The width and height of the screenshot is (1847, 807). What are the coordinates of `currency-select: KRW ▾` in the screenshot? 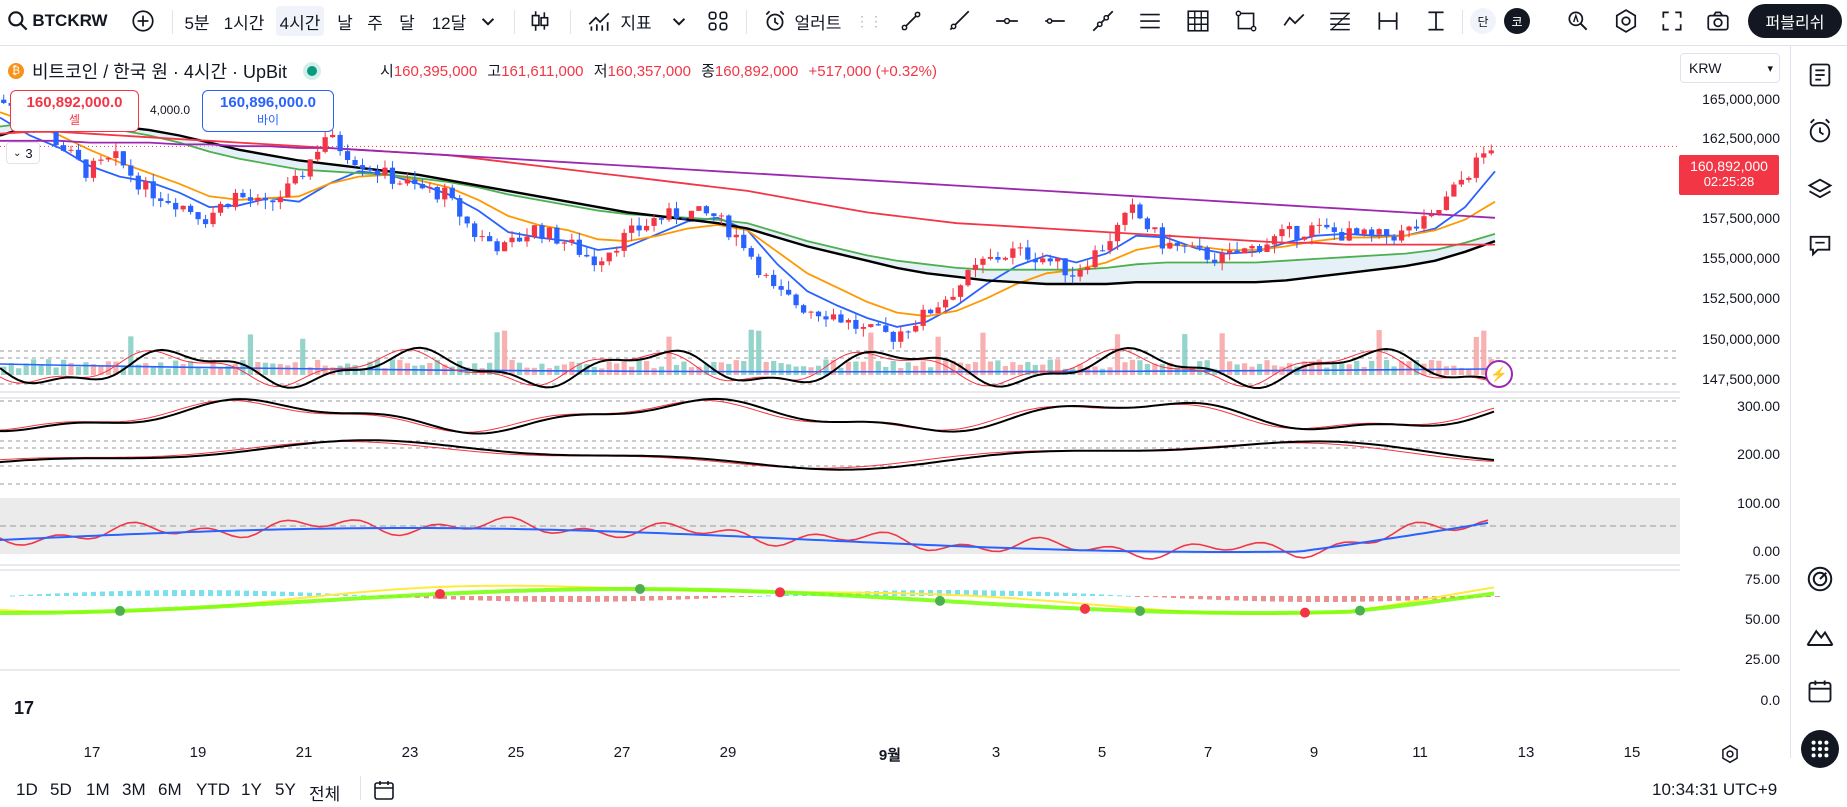 It's located at (1730, 68).